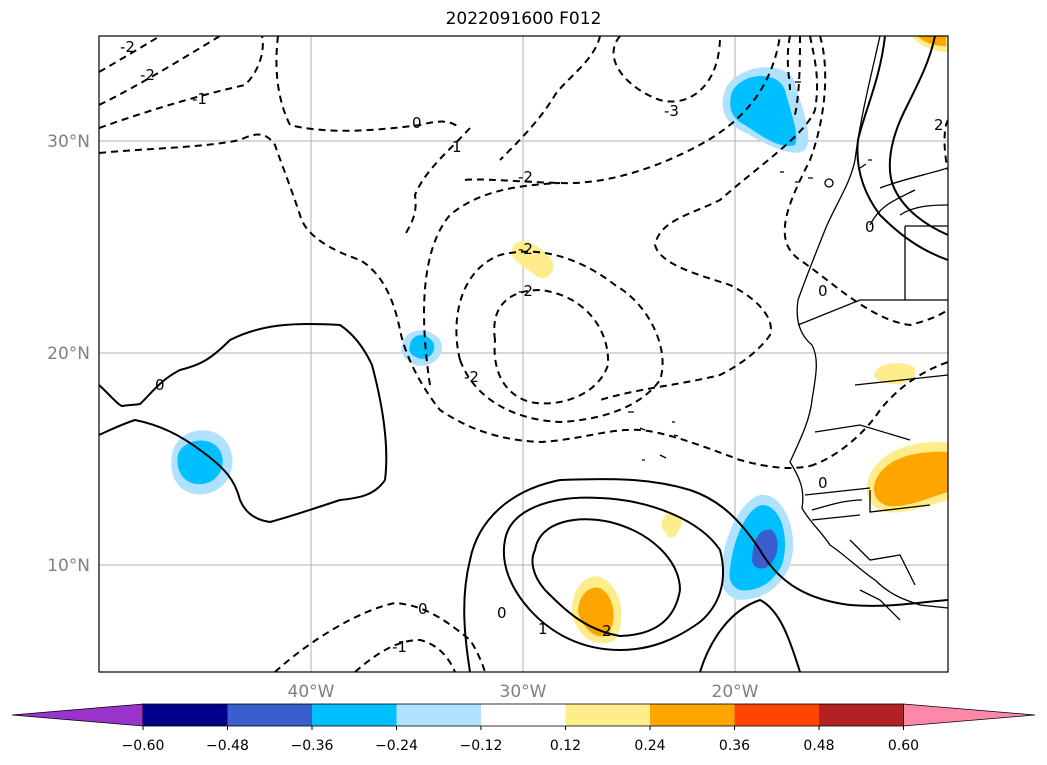 This screenshot has width=1047, height=765. I want to click on colorbar-tick-label: 0.24, so click(649, 746).